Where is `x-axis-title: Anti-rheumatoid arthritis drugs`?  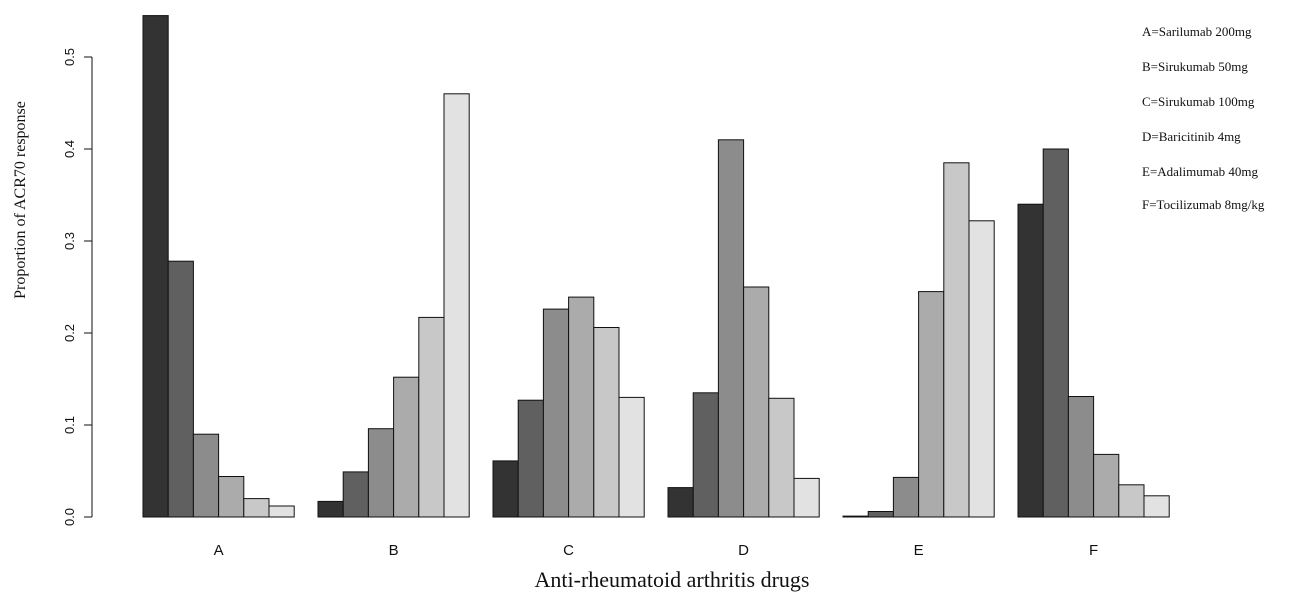
x-axis-title: Anti-rheumatoid arthritis drugs is located at coordinates (672, 579).